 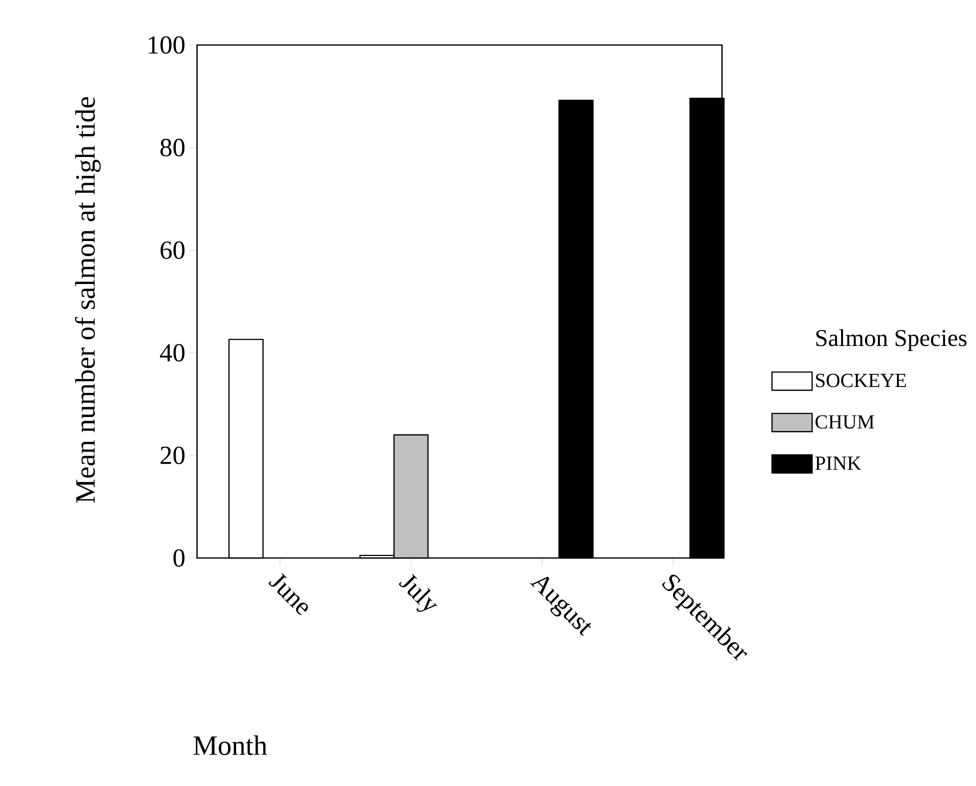 What do you see at coordinates (172, 250) in the screenshot?
I see `y-tick-label: 60` at bounding box center [172, 250].